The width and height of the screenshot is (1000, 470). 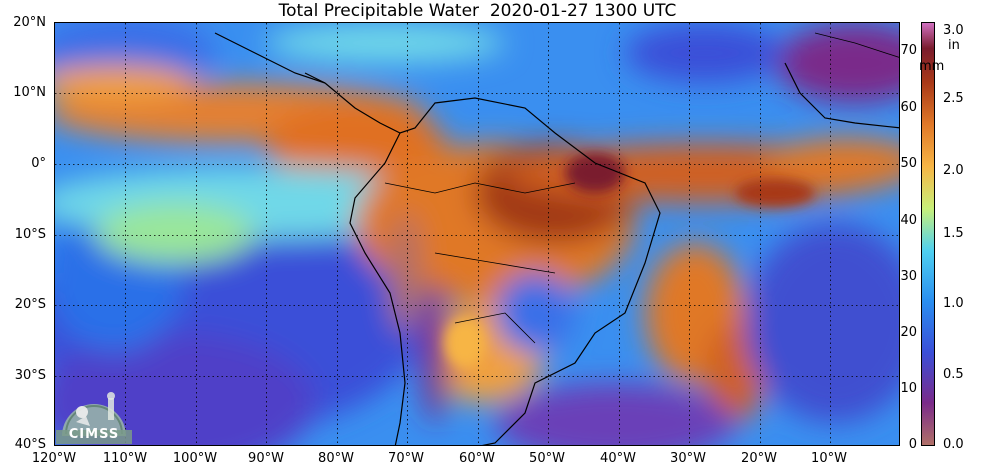 What do you see at coordinates (618, 458) in the screenshot?
I see `lon-label-40w: 40°W` at bounding box center [618, 458].